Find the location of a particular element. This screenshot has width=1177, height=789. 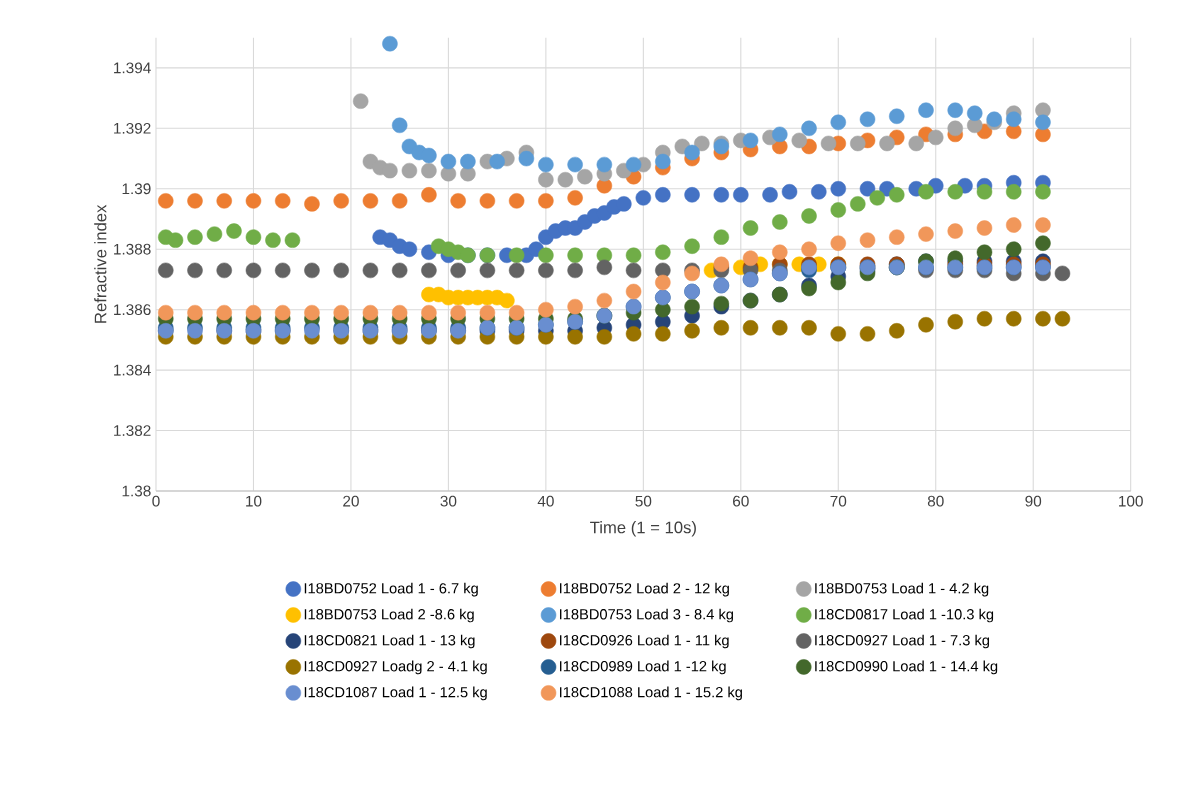

legend-label: I18CD1088 Load 1 - 15.2 kg is located at coordinates (651, 693).